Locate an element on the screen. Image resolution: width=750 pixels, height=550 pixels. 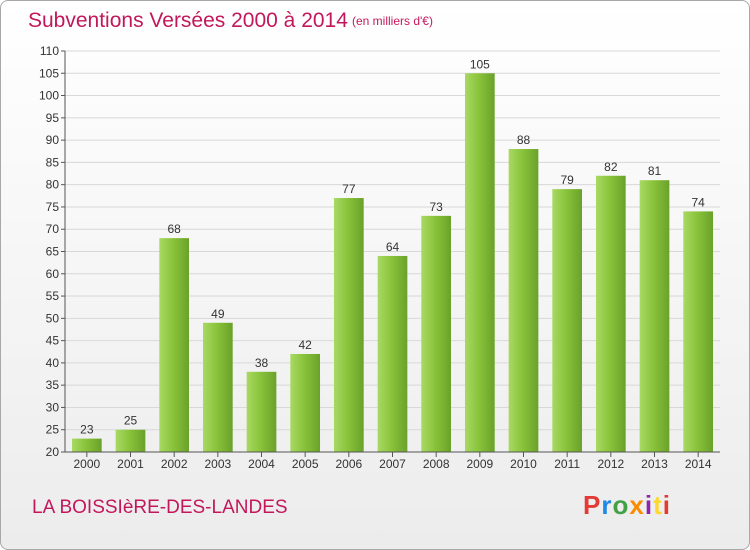
data-label: 81 is located at coordinates (655, 171).